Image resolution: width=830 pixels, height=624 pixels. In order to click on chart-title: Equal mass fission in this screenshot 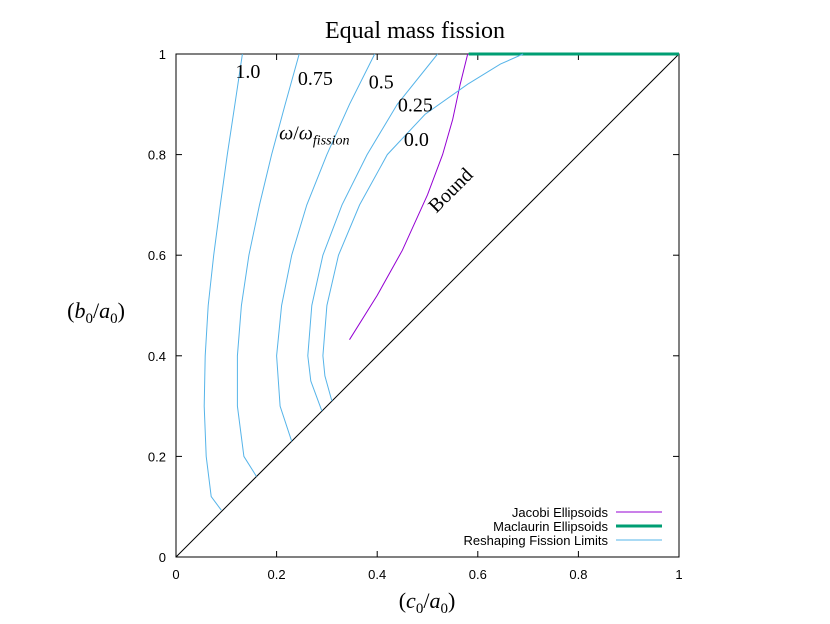, I will do `click(415, 31)`.